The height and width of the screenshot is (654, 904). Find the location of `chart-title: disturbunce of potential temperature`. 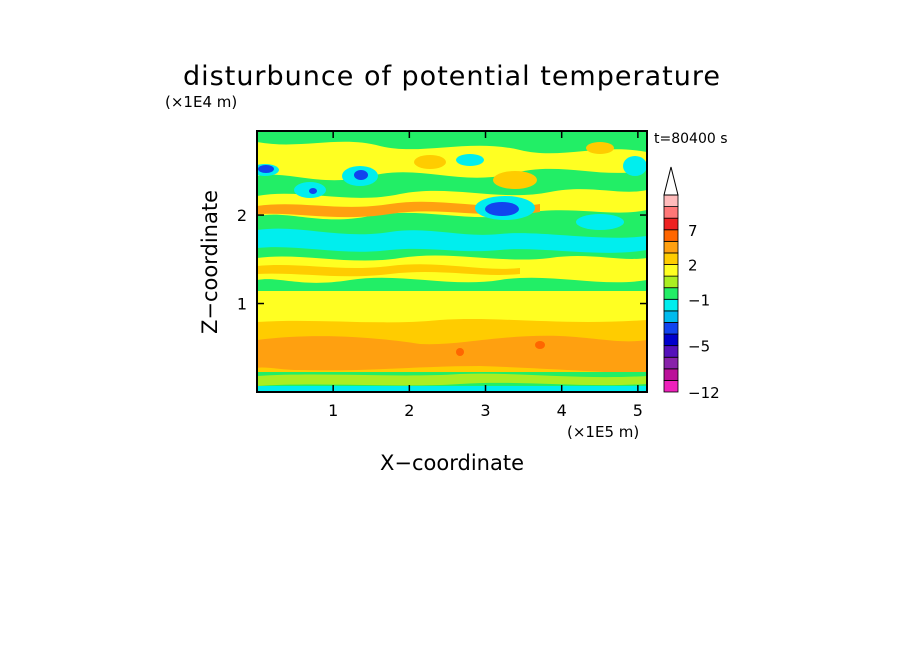

chart-title: disturbunce of potential temperature is located at coordinates (452, 76).